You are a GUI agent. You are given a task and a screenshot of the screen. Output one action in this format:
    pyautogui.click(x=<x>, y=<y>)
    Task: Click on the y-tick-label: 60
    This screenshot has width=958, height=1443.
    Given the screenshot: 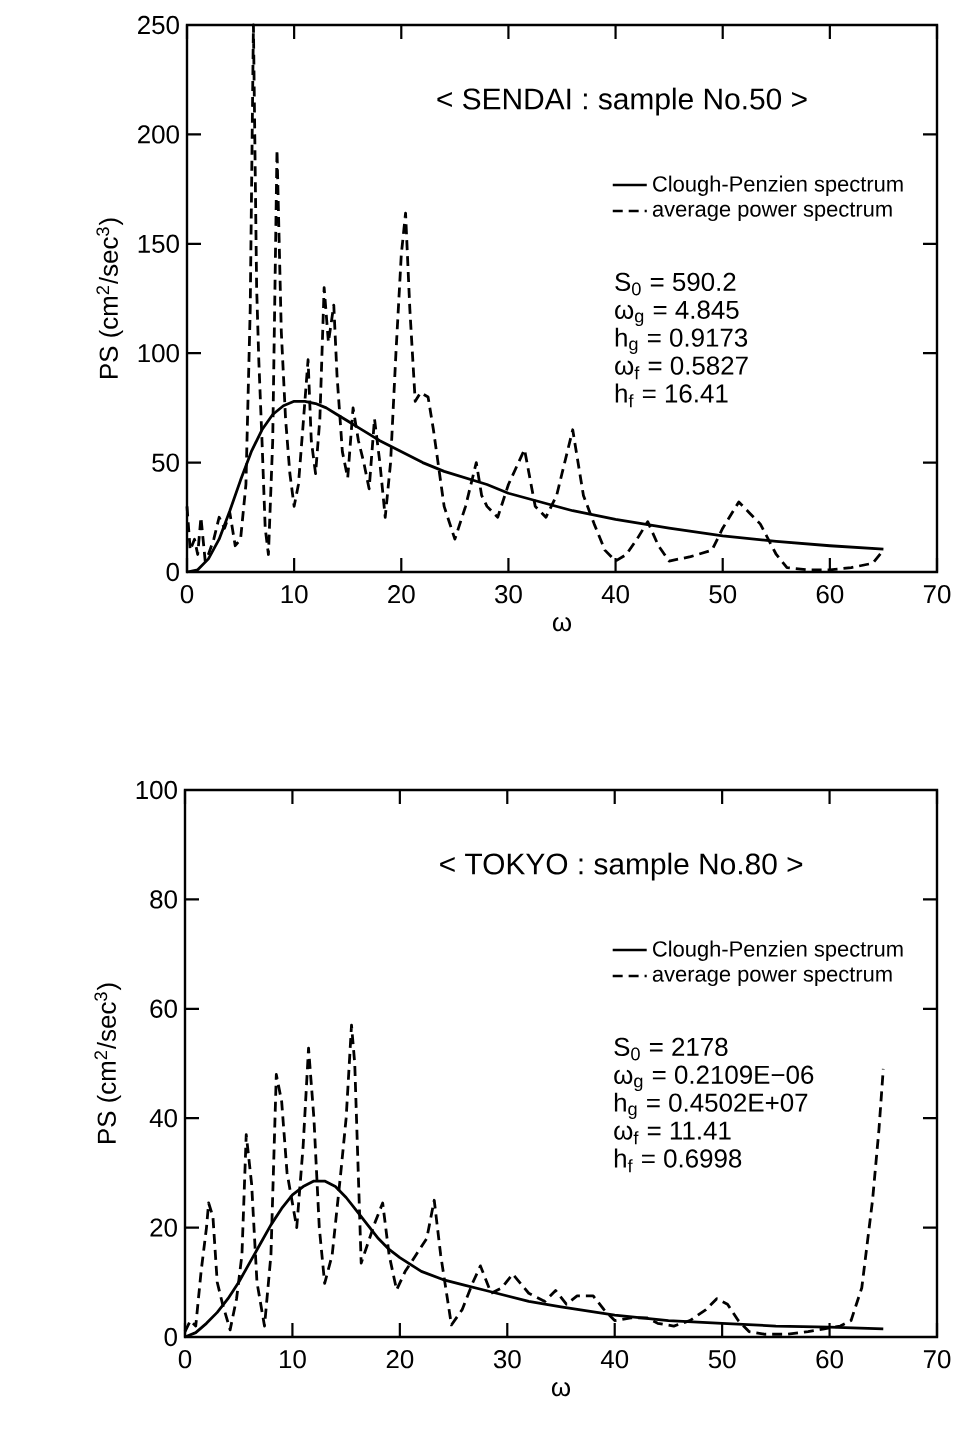 What is the action you would take?
    pyautogui.click(x=163, y=1008)
    